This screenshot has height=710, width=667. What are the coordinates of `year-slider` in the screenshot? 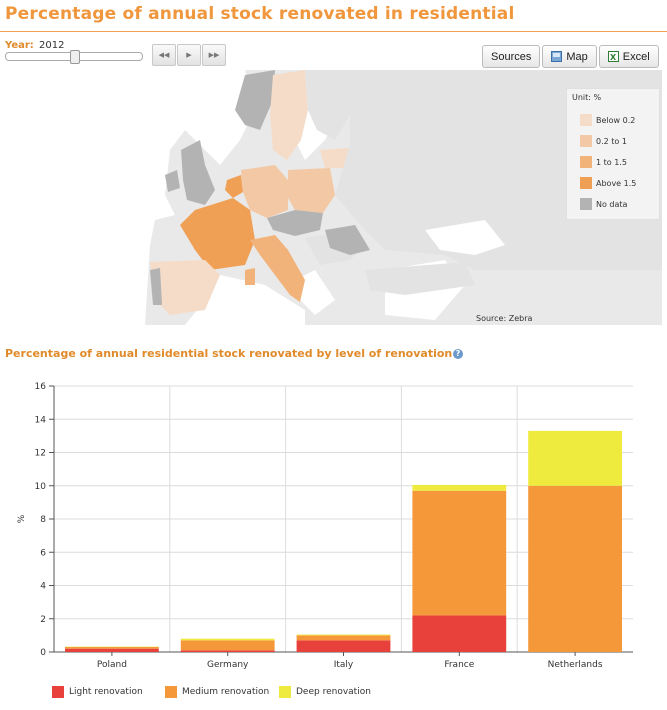 It's located at (74, 57).